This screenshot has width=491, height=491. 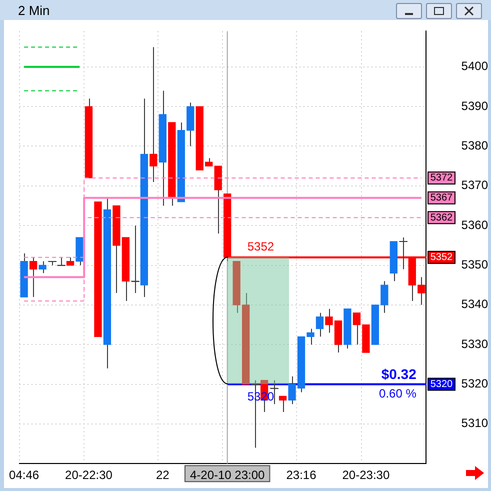 I want to click on chart-title: 2 Min, so click(x=34, y=10).